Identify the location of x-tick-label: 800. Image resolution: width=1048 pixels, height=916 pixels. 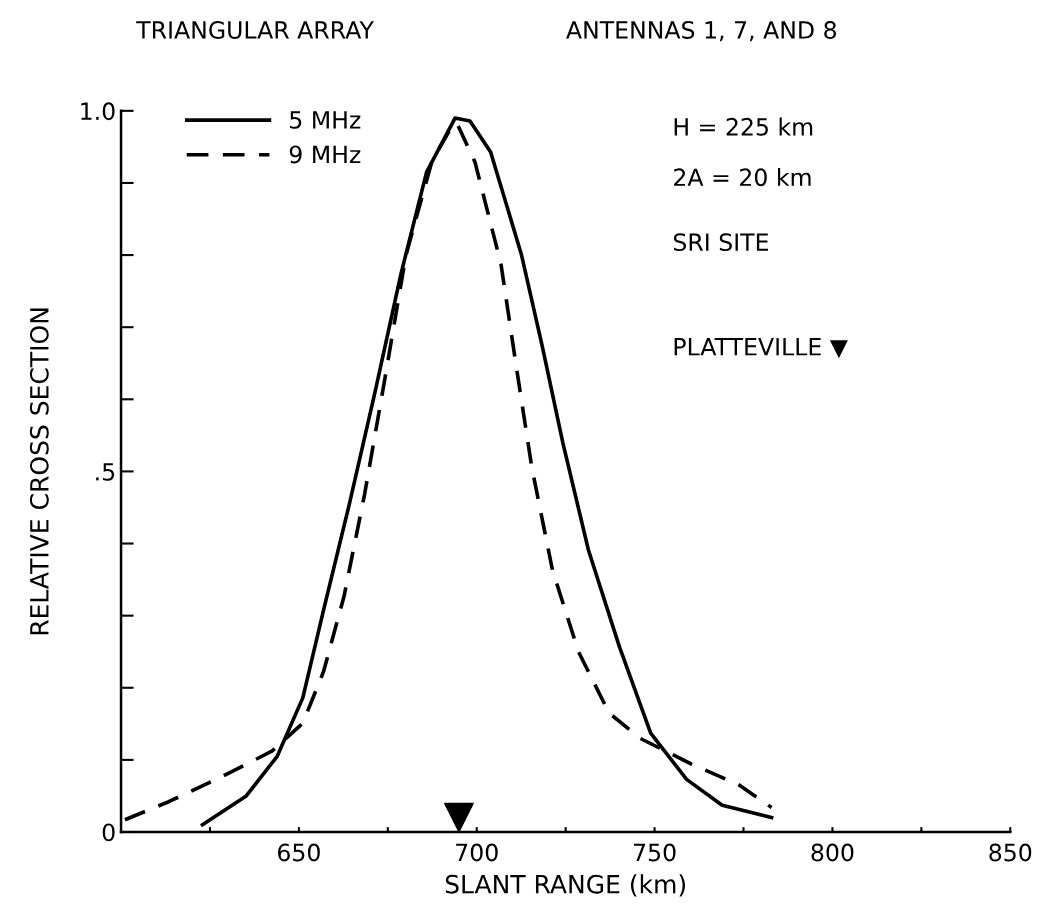
(832, 852).